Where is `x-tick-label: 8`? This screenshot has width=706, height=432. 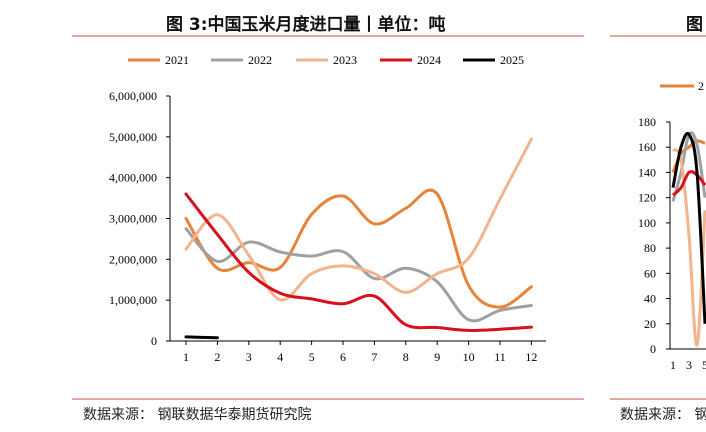
x-tick-label: 8 is located at coordinates (406, 357).